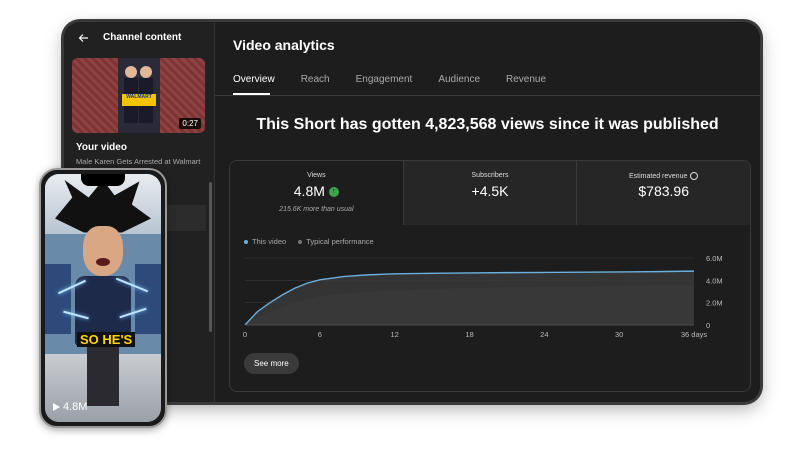 This screenshot has height=450, width=800. I want to click on video-caption: SO HE'S, so click(106, 339).